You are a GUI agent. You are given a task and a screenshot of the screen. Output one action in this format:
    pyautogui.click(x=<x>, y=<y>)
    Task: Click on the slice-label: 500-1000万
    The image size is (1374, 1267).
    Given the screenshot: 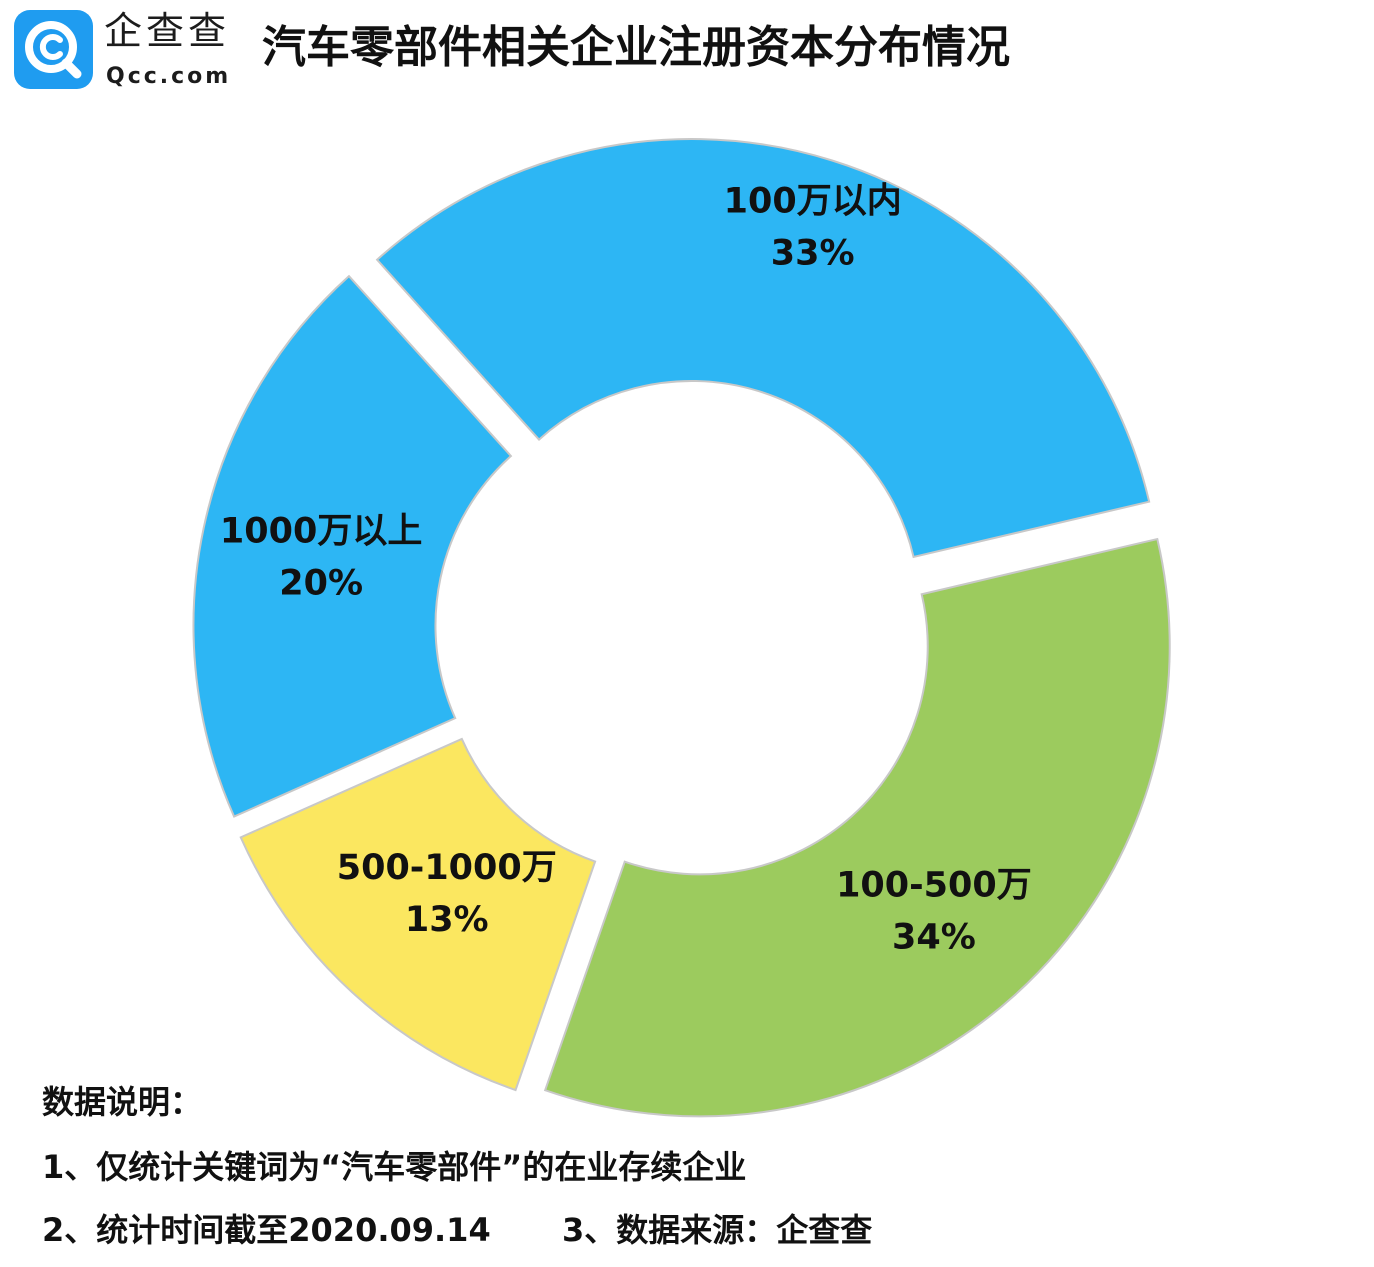 What is the action you would take?
    pyautogui.click(x=447, y=868)
    